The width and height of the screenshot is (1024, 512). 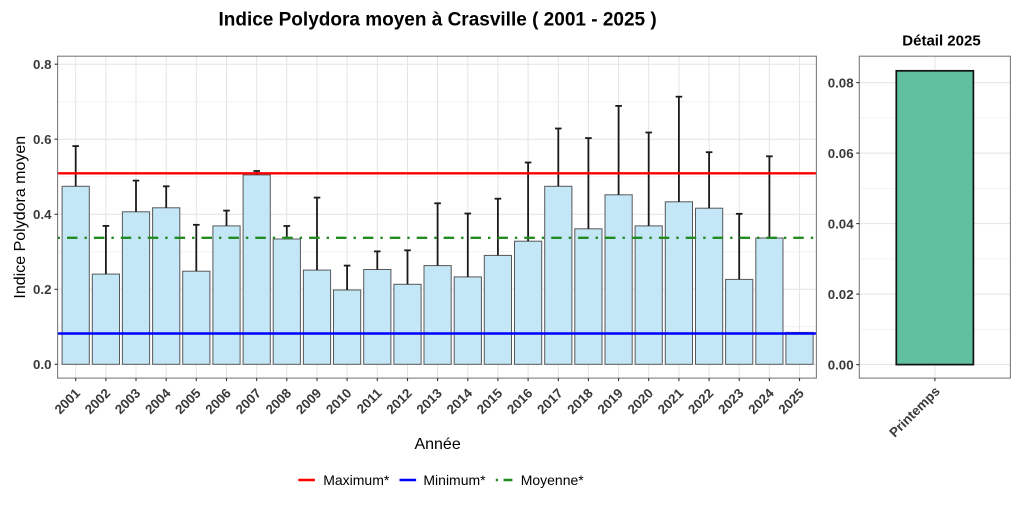 What do you see at coordinates (42, 289) in the screenshot?
I see `svg-text: 0.2` at bounding box center [42, 289].